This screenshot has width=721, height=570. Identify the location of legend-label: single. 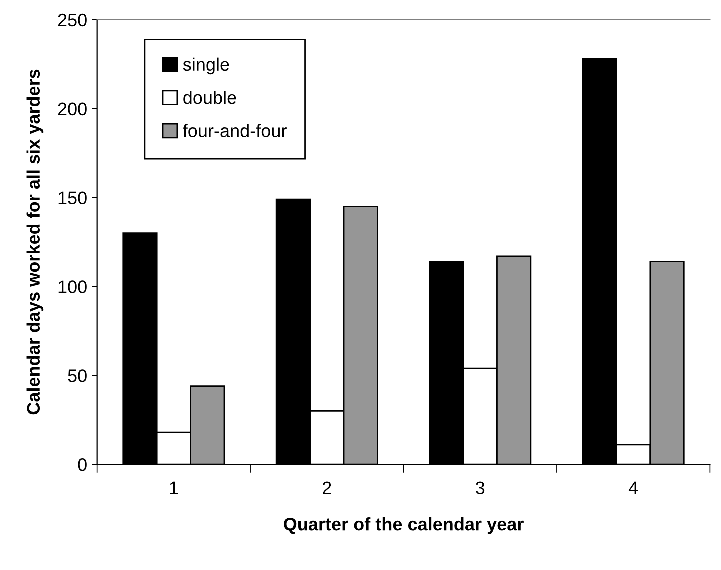
(206, 66).